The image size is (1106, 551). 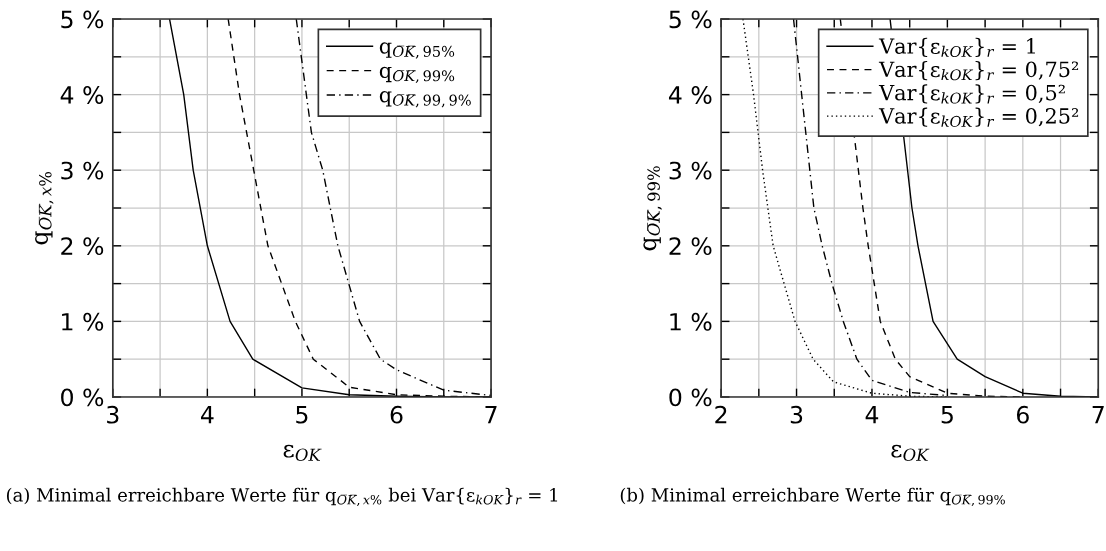 I want to click on legend-label: q$_{O̅K̅,99,9%}$, so click(x=425, y=99).